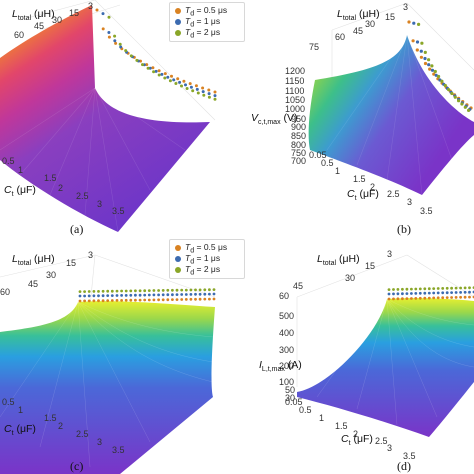  Describe the element at coordinates (201, 248) in the screenshot. I see `legend-item-b0: Td = 0.5 μs` at that location.